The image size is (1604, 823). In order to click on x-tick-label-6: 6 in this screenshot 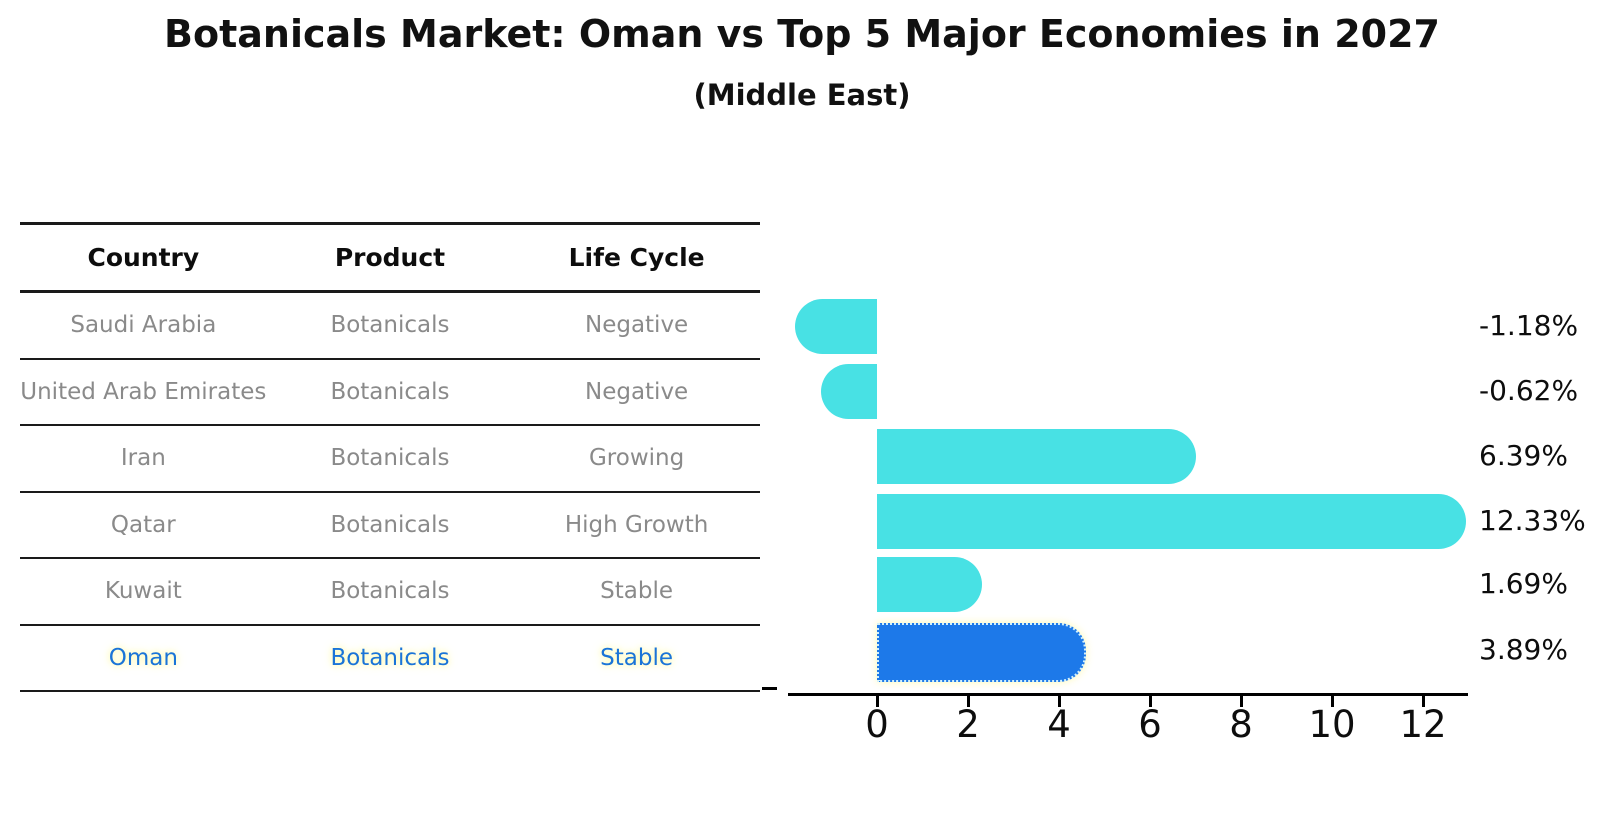, I will do `click(1150, 724)`.